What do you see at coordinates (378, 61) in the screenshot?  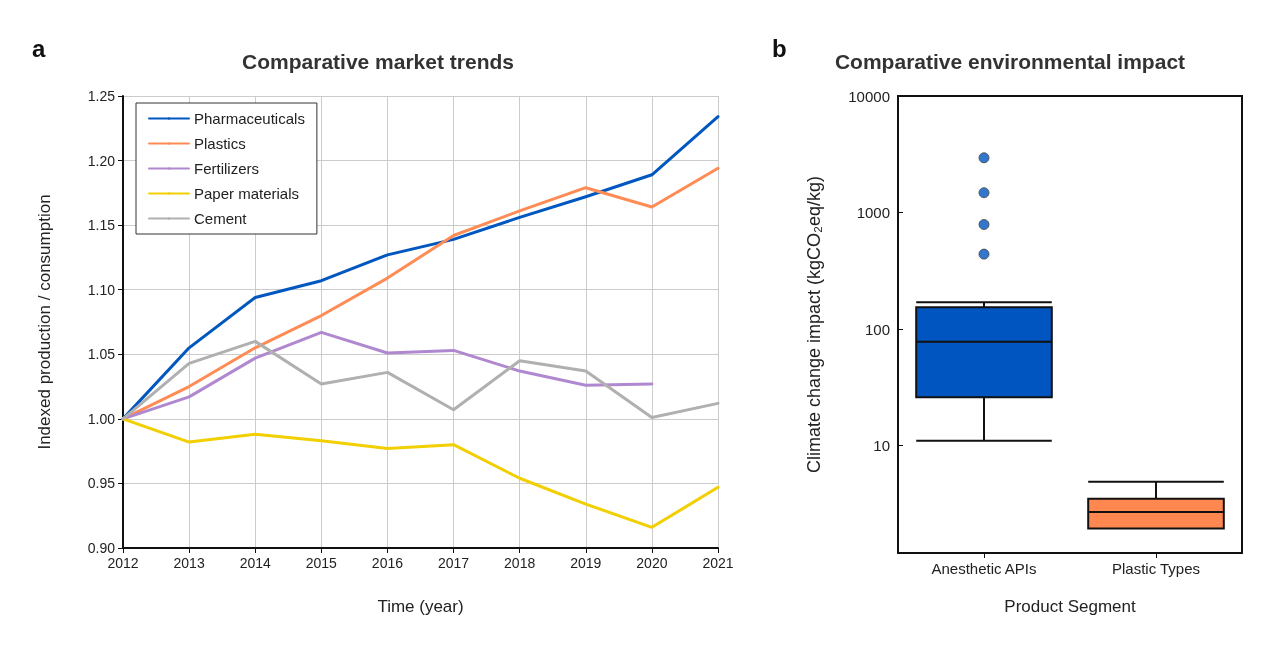 I see `chart-title: Comparative market trends` at bounding box center [378, 61].